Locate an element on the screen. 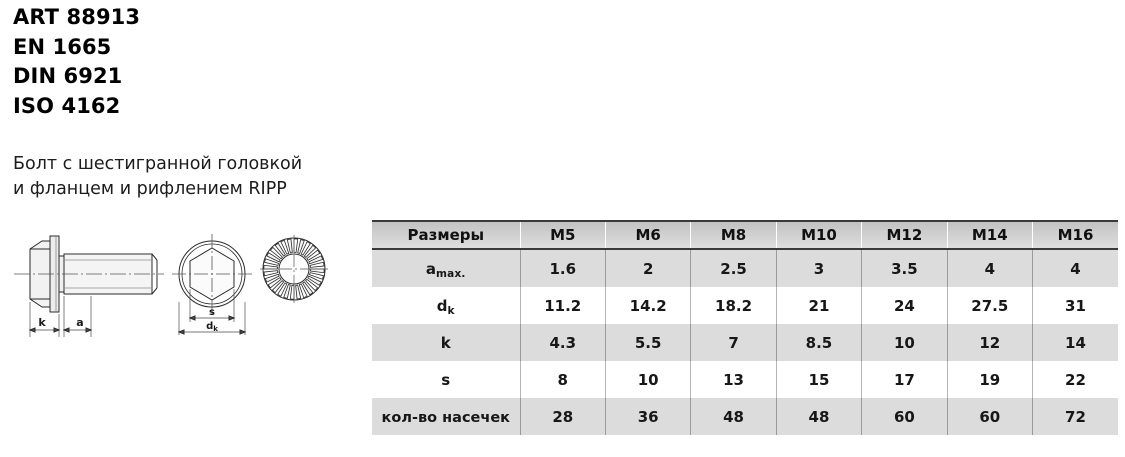 This screenshot has height=457, width=1125. column-header-m5: M5 is located at coordinates (562, 235).